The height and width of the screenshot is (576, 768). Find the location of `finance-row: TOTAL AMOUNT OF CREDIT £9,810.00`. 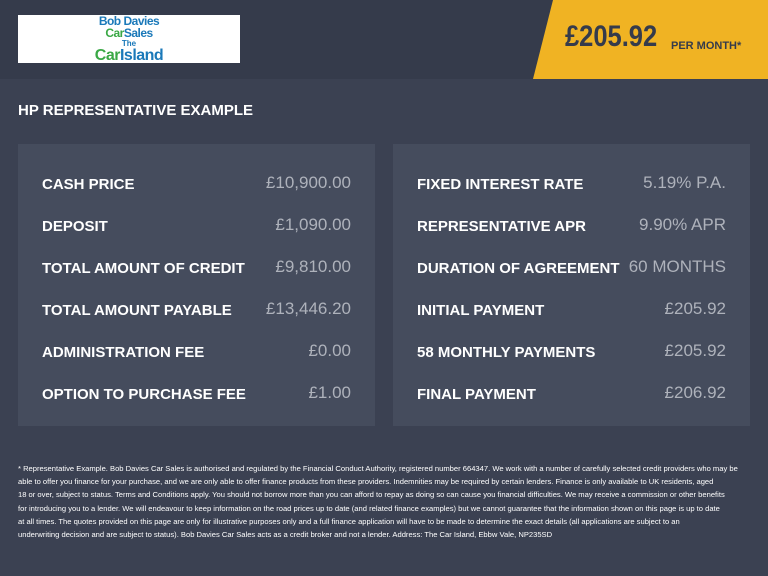

finance-row: TOTAL AMOUNT OF CREDIT £9,810.00 is located at coordinates (196, 268).